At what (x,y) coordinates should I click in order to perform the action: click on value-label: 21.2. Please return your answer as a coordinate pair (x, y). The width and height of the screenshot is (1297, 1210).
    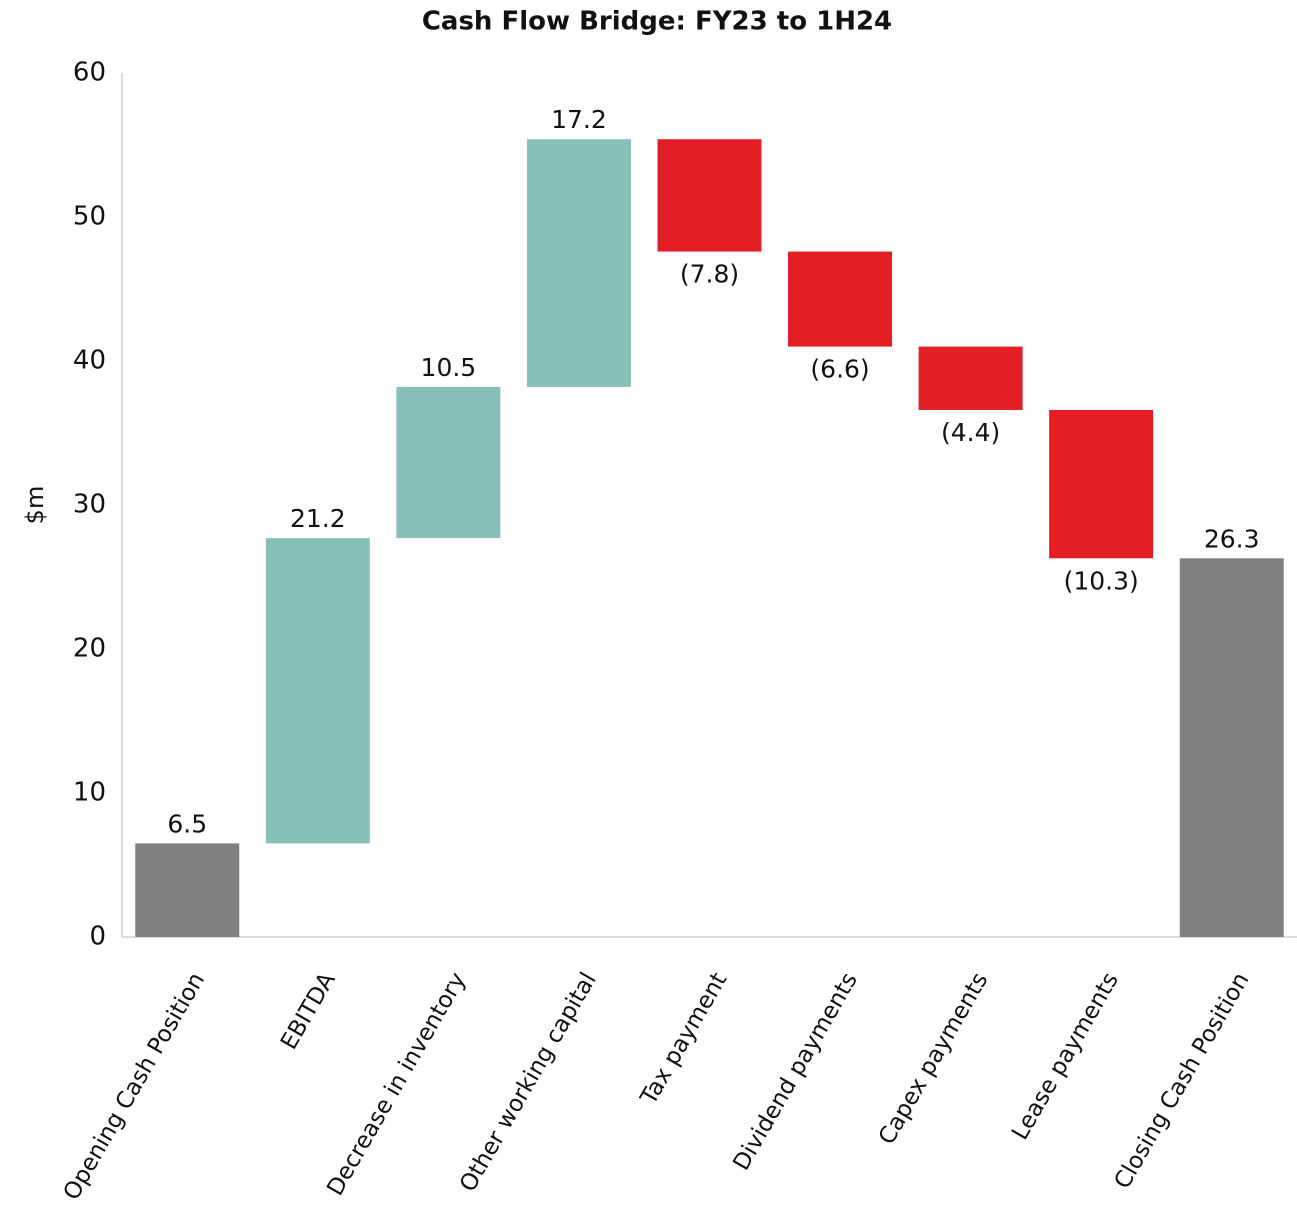
    Looking at the image, I should click on (318, 518).